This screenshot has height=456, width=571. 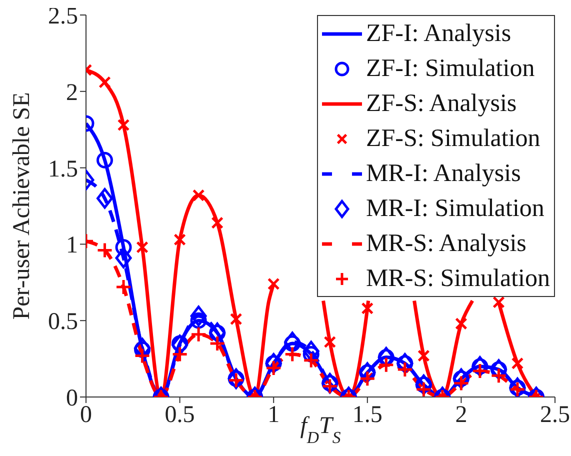 What do you see at coordinates (179, 415) in the screenshot?
I see `x-tick-label: 0.5` at bounding box center [179, 415].